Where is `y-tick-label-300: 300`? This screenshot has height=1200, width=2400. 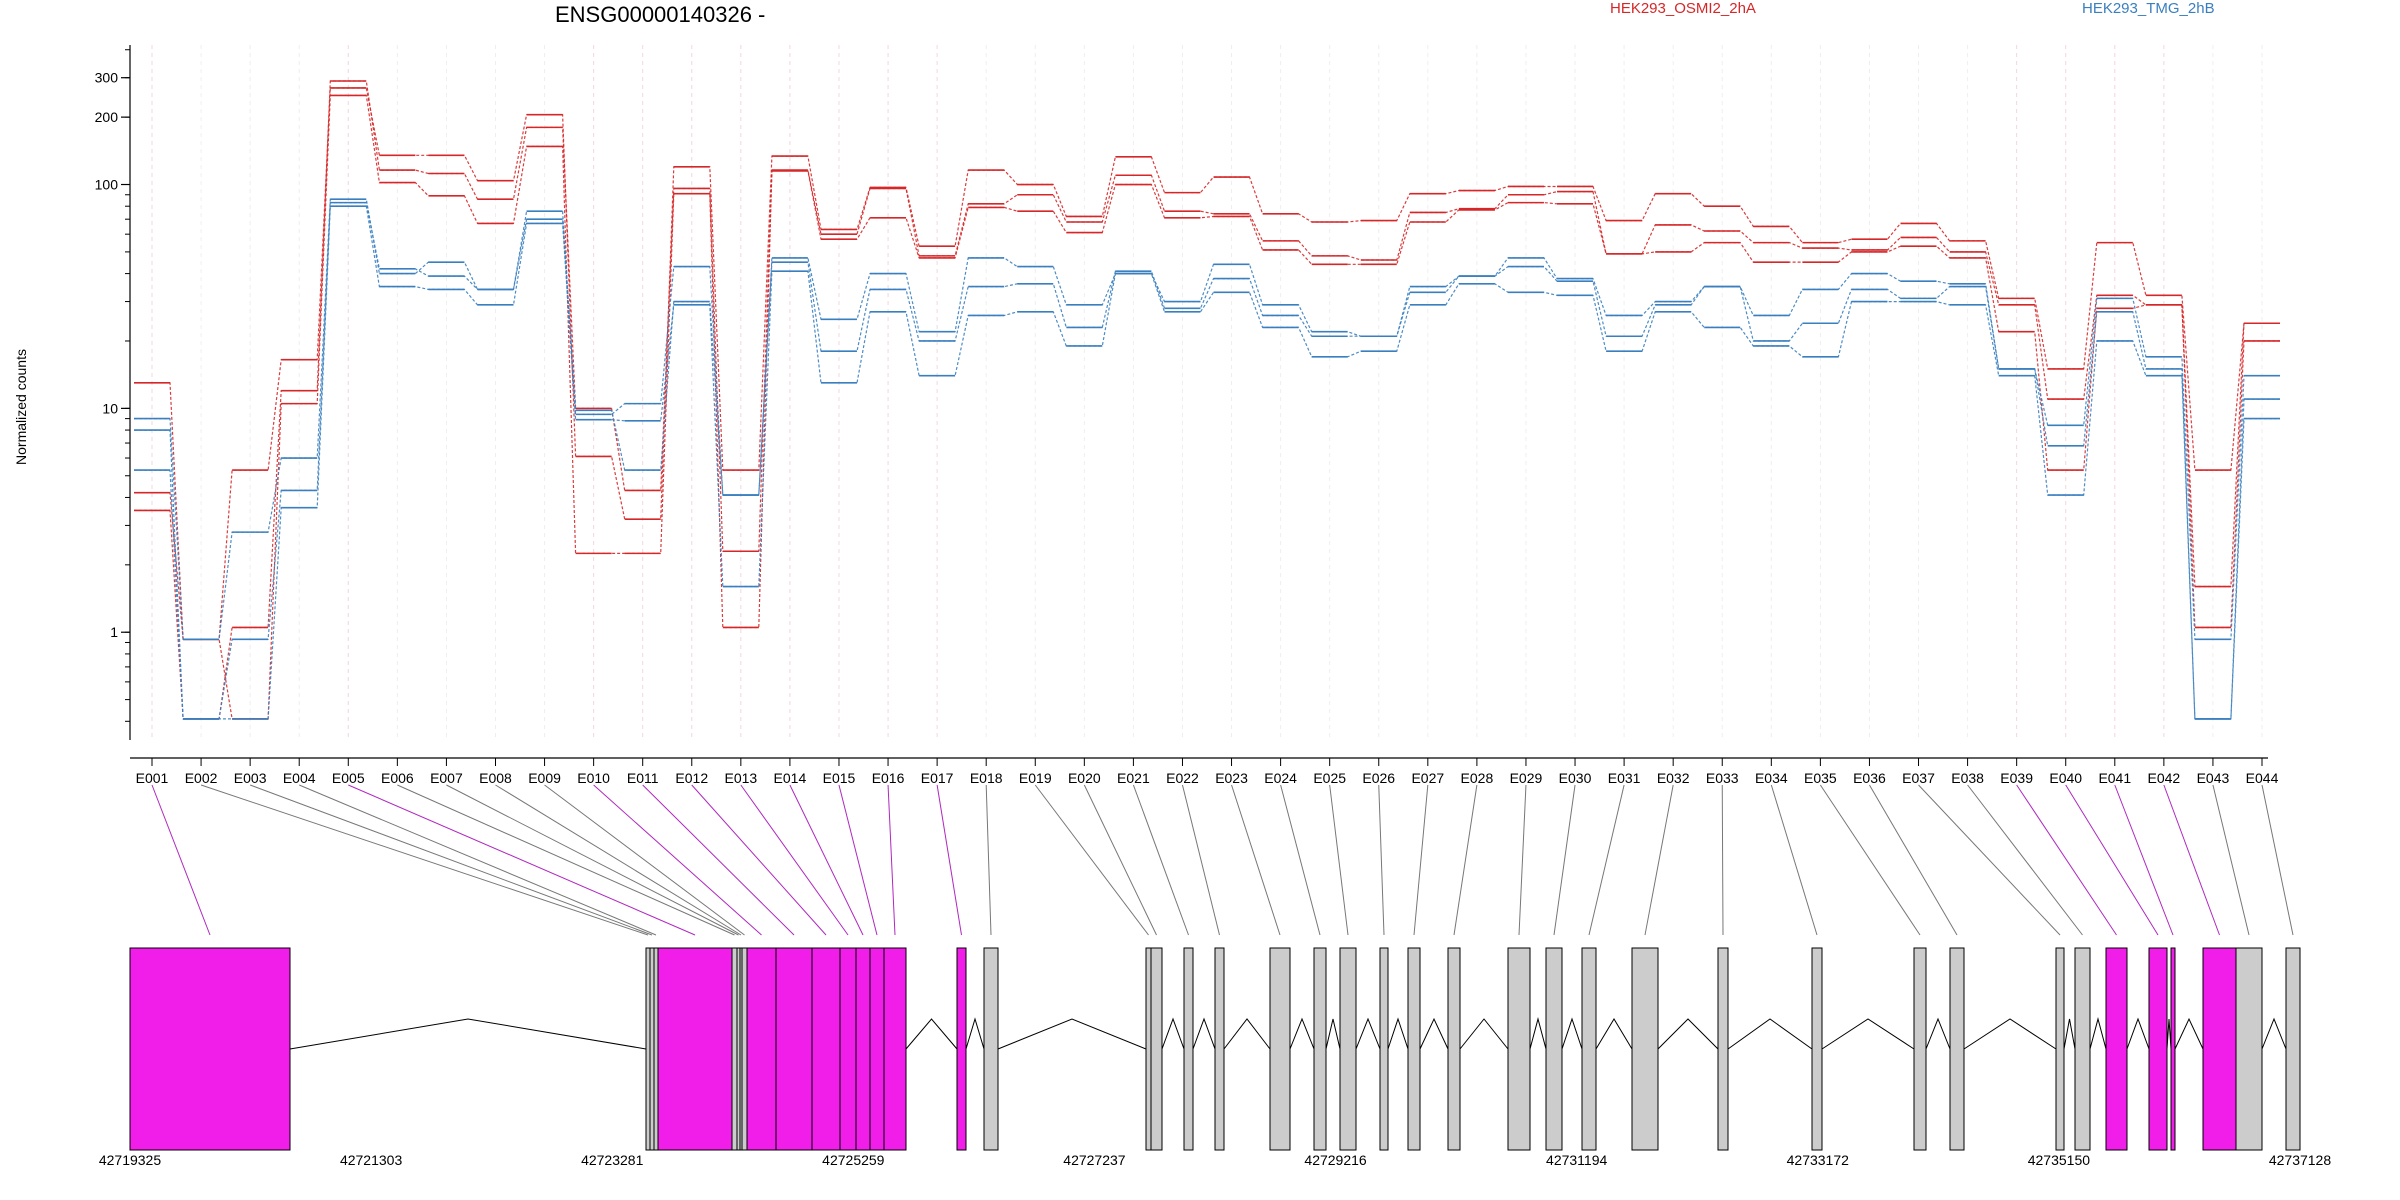 y-tick-label-300: 300 is located at coordinates (107, 78).